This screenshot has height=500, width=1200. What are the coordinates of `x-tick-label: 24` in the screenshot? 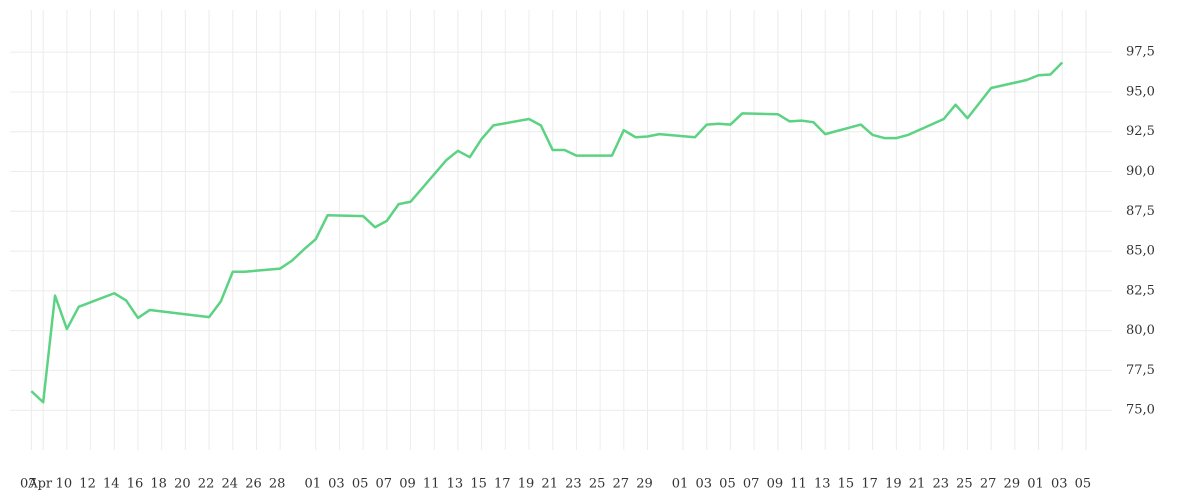 It's located at (229, 484).